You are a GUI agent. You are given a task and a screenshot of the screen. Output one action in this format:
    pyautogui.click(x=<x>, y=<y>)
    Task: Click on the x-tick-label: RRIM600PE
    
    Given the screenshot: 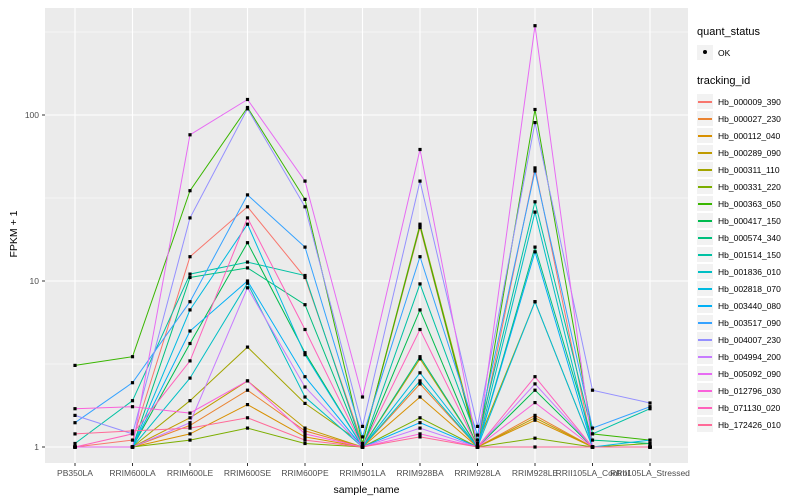 What is the action you would take?
    pyautogui.click(x=305, y=473)
    